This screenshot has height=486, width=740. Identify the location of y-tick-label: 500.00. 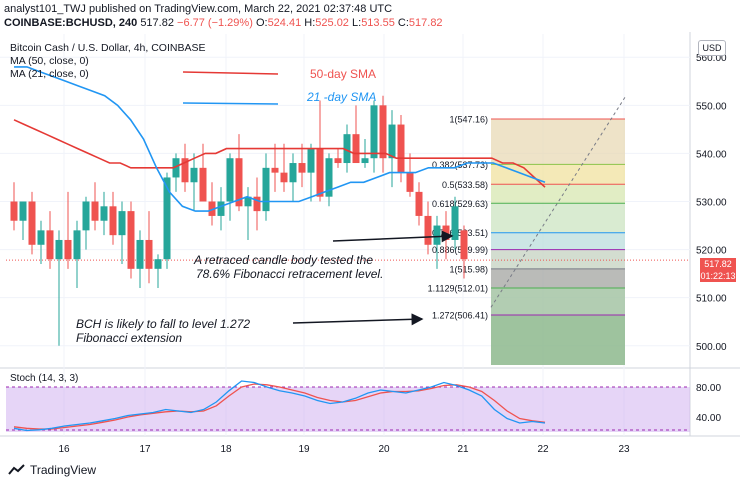
(711, 347).